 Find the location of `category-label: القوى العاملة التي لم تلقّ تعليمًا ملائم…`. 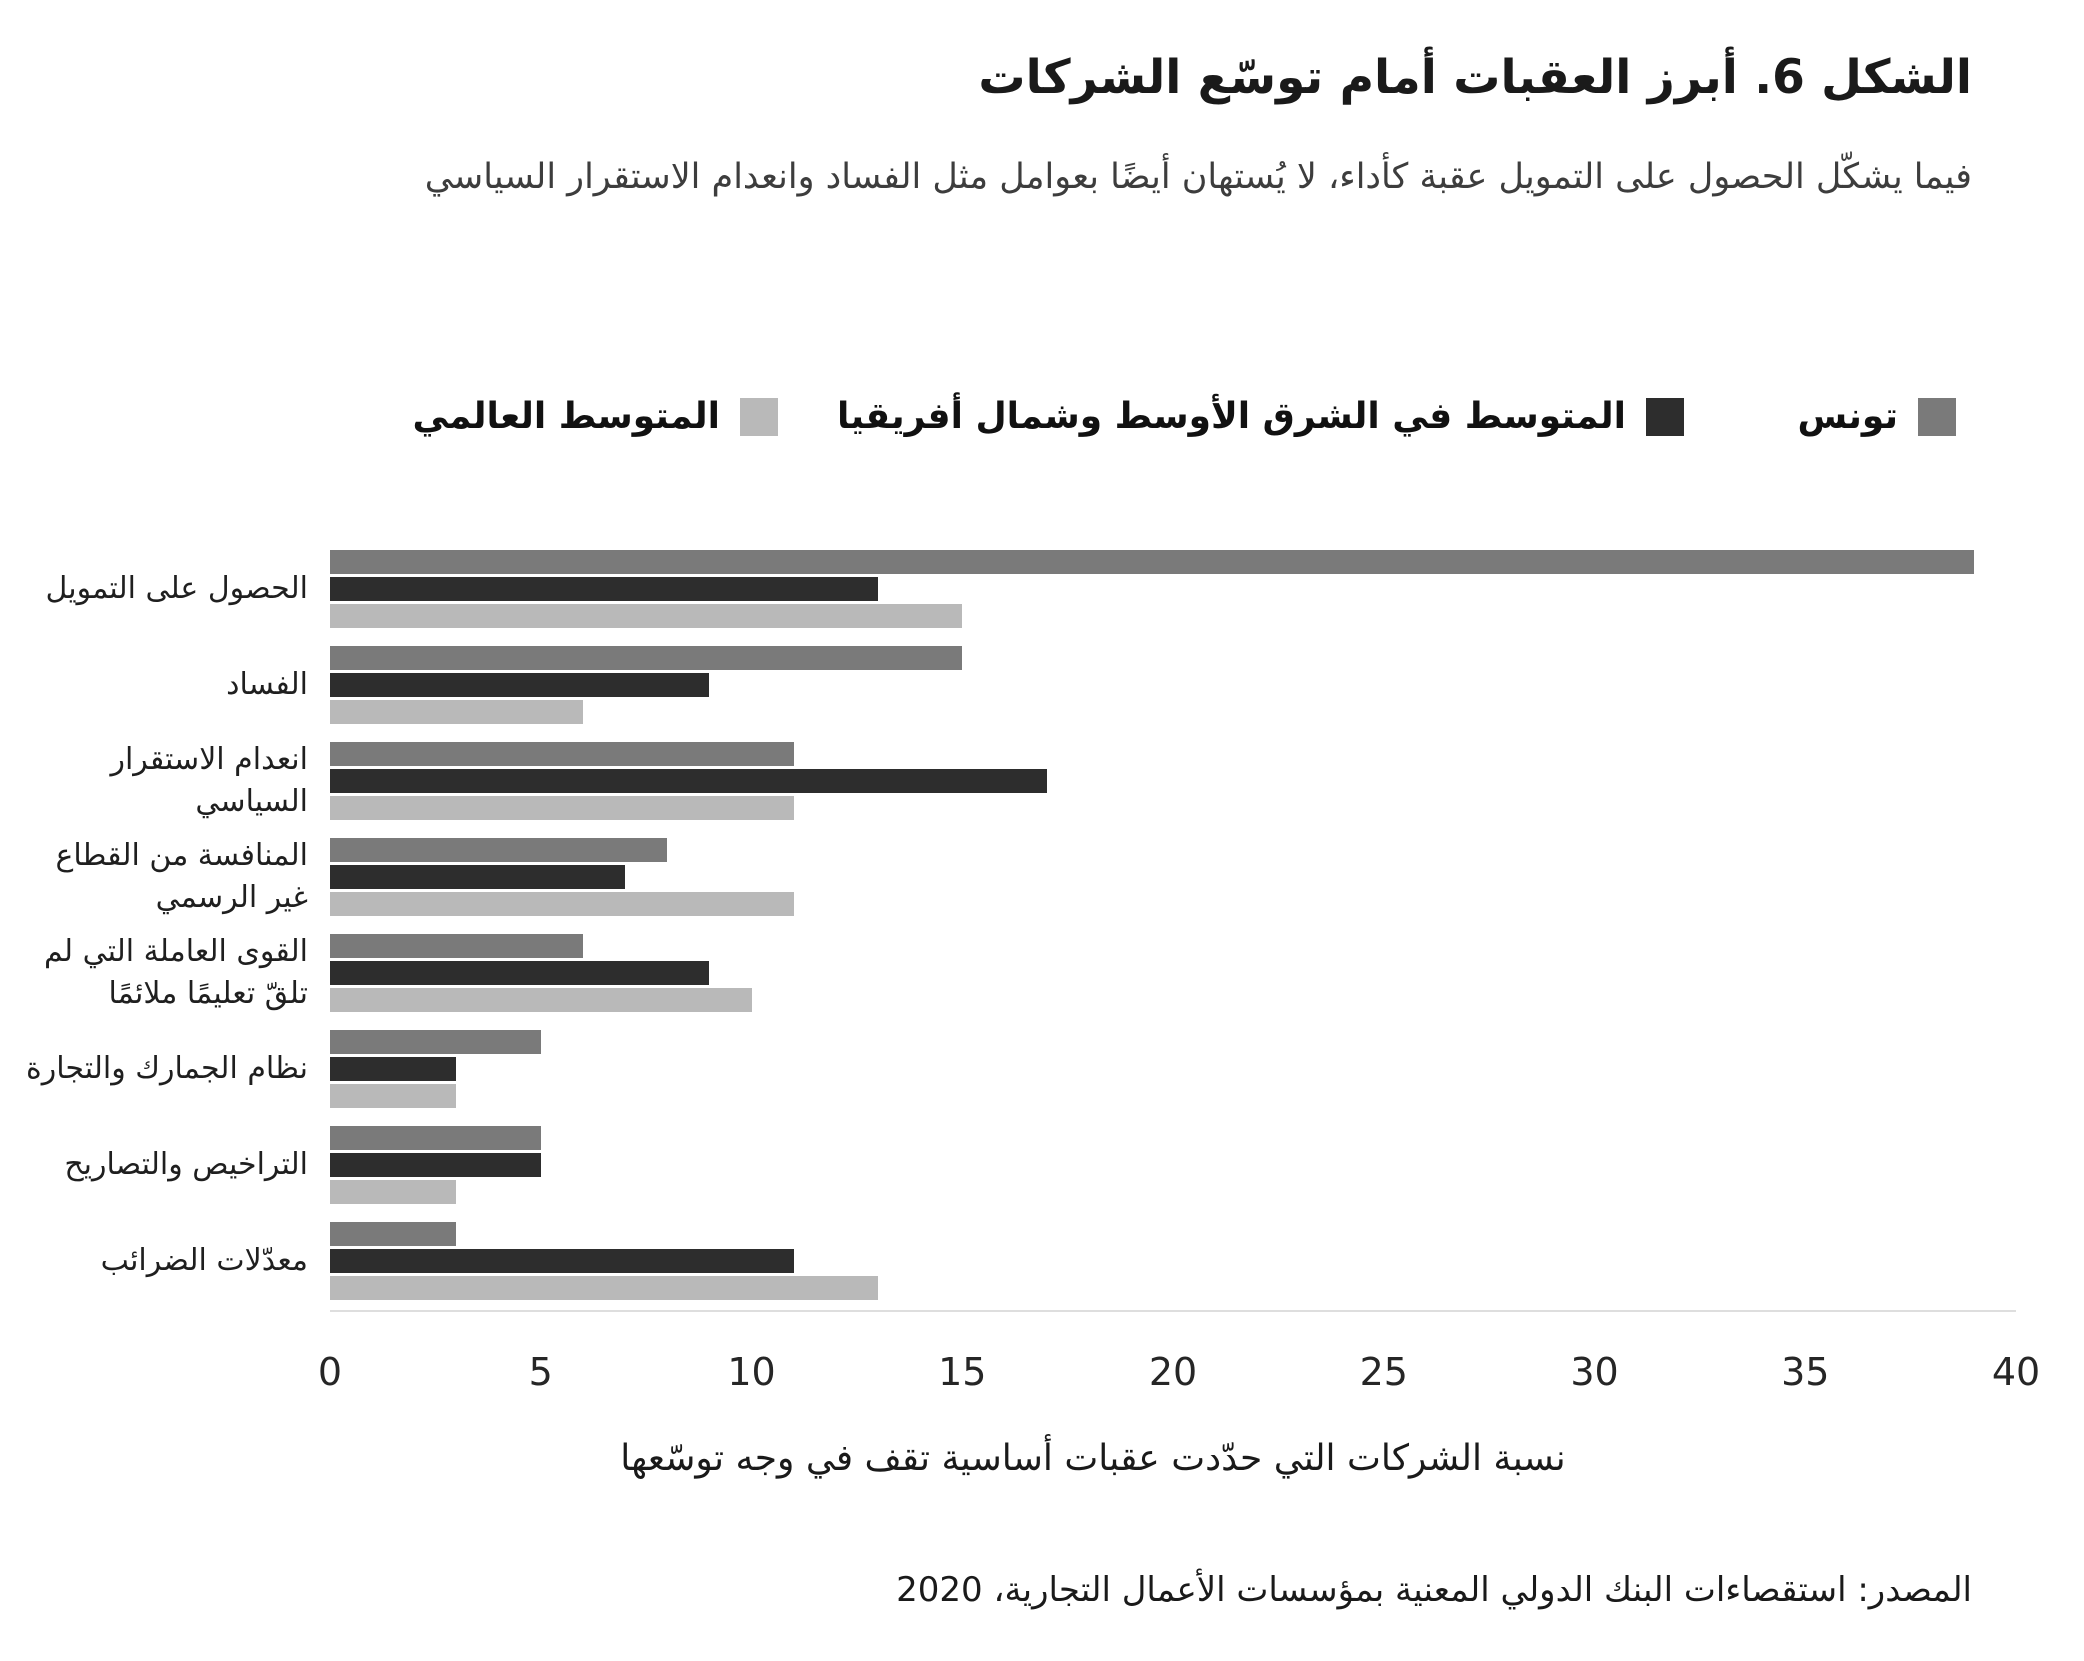

category-label: القوى العاملة التي لم تلقّ تعليمًا ملائم… is located at coordinates (175, 972).